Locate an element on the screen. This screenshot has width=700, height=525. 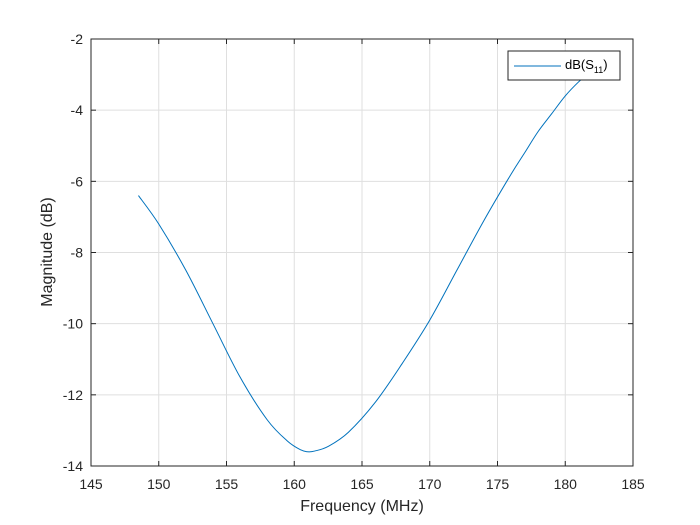
x-tick-label: 160 is located at coordinates (295, 484).